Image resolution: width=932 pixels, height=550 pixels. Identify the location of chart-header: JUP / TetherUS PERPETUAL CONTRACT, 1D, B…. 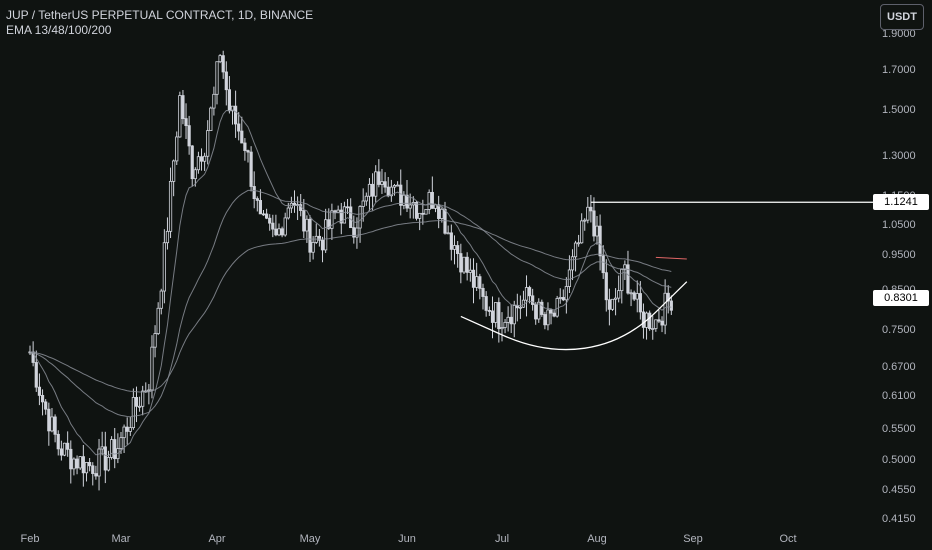
(159, 23).